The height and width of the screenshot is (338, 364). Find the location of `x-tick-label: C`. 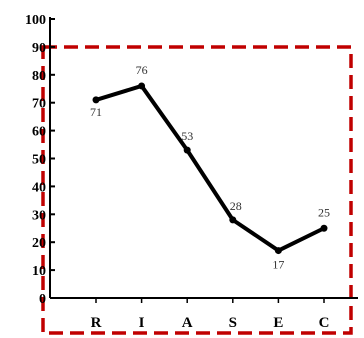

x-tick-label: C is located at coordinates (324, 323).